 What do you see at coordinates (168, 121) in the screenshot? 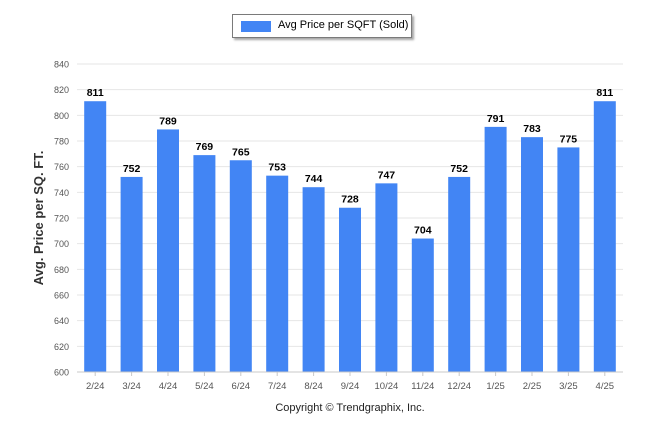
I see `bar-value-label: 789` at bounding box center [168, 121].